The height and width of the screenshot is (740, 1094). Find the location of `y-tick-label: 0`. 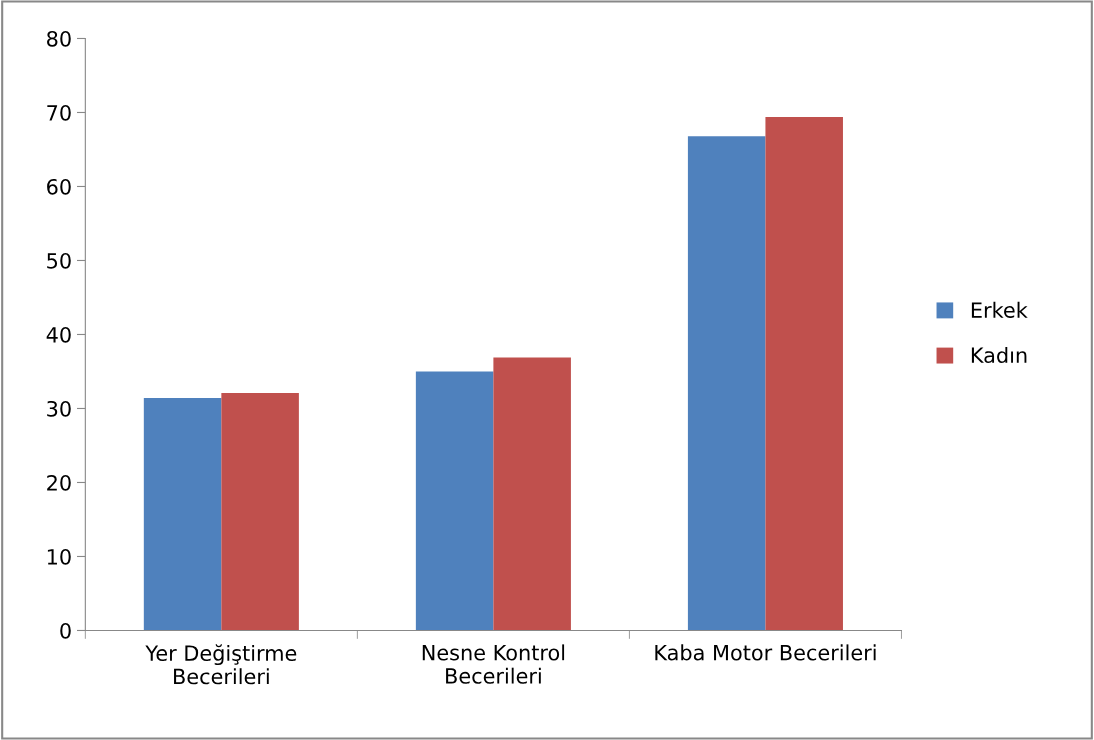

y-tick-label: 0 is located at coordinates (65, 630).